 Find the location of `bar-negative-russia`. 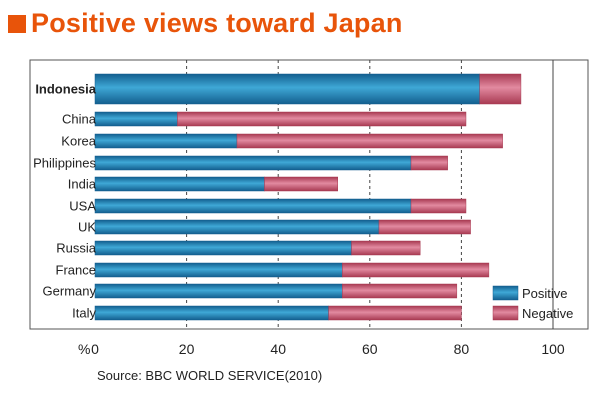

bar-negative-russia is located at coordinates (386, 248).